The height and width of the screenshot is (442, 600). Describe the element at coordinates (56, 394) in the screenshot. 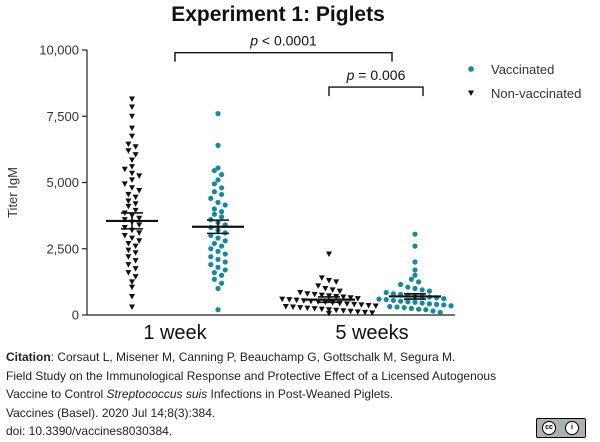

I see `citation-title-line-2: Vaccine to Control` at that location.